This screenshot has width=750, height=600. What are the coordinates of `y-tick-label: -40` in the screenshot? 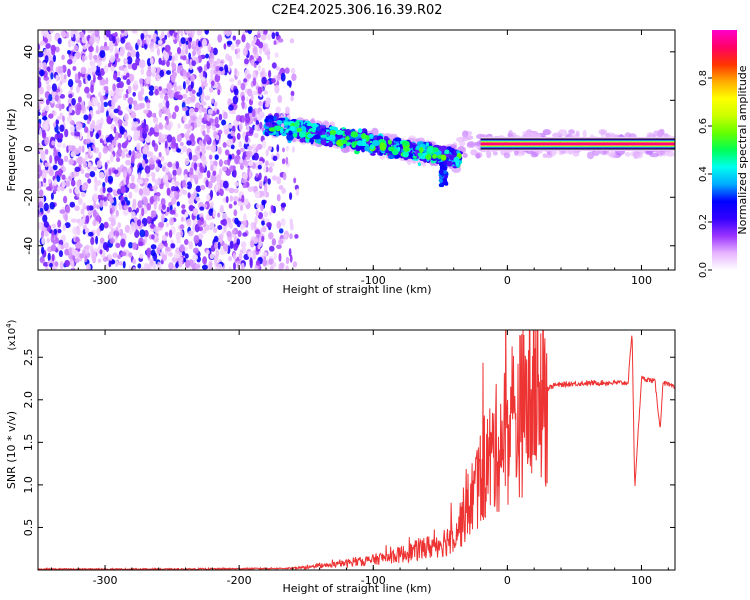 It's located at (28, 246).